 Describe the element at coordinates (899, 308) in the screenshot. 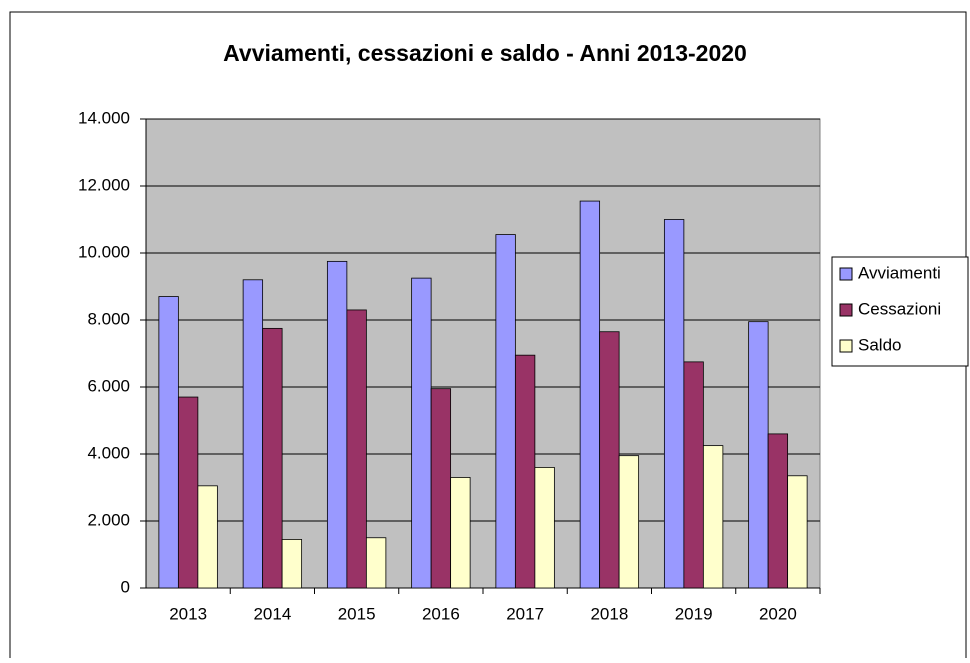

I see `legend-label: Cessazioni` at that location.